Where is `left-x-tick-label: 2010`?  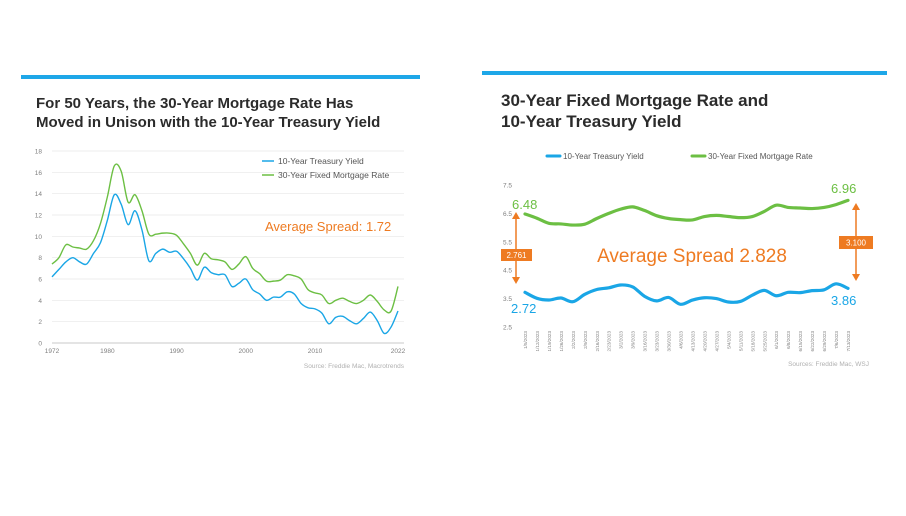 left-x-tick-label: 2010 is located at coordinates (315, 351).